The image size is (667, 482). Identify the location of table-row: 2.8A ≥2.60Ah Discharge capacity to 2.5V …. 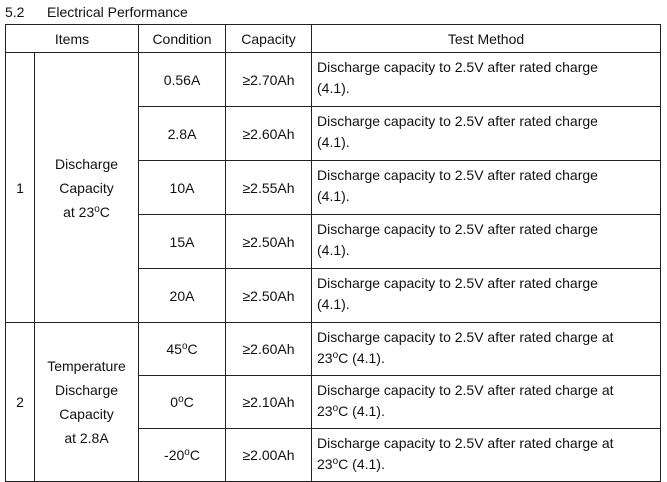
(334, 133).